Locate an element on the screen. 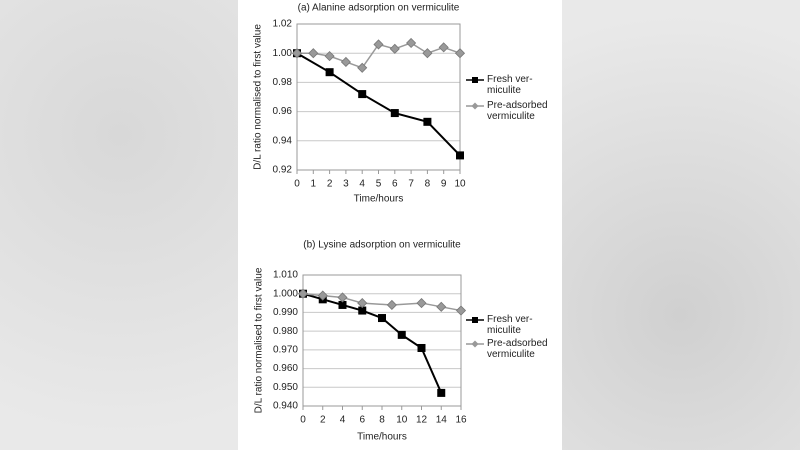 This screenshot has height=450, width=800. y-tick-label: 1.00 is located at coordinates (283, 53).